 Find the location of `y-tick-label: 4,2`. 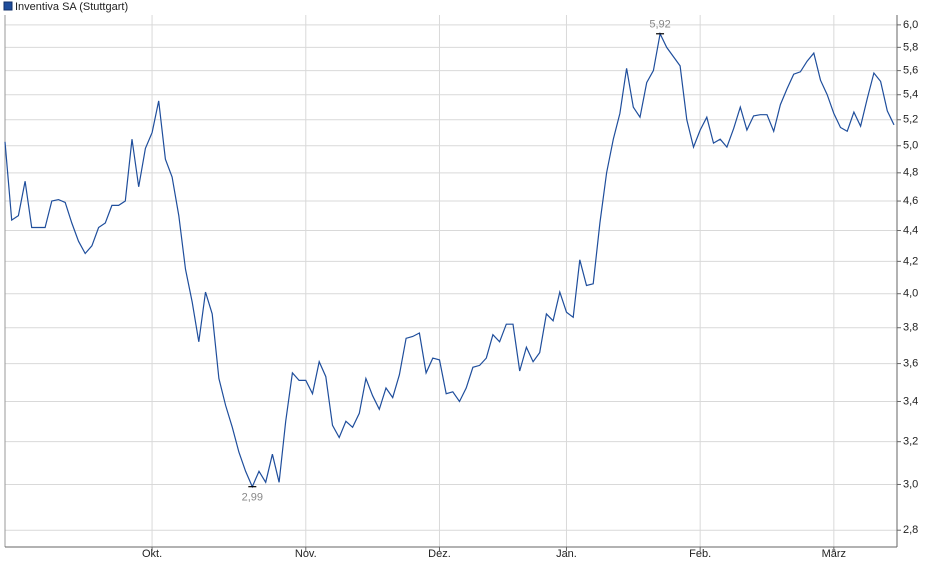

y-tick-label: 4,2 is located at coordinates (910, 261).